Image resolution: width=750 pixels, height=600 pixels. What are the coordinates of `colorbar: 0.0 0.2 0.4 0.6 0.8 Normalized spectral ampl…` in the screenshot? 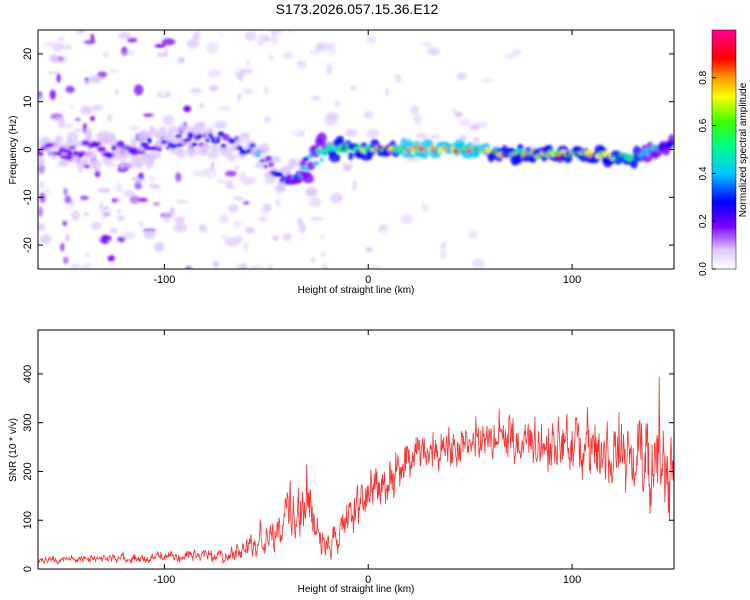 It's located at (723, 152).